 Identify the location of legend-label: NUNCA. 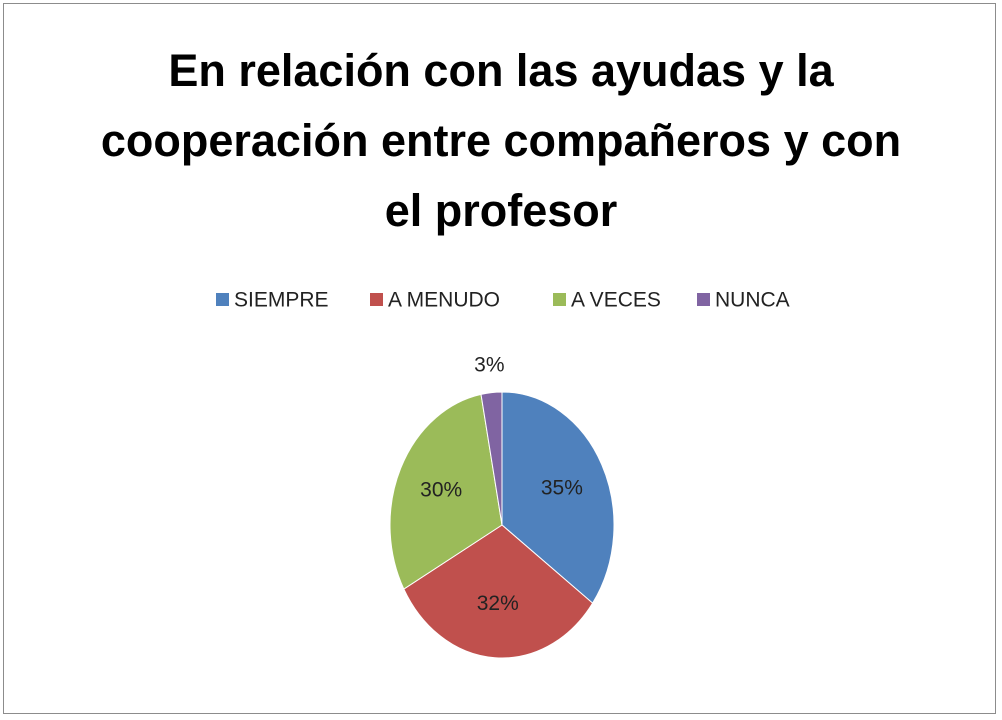
(752, 300).